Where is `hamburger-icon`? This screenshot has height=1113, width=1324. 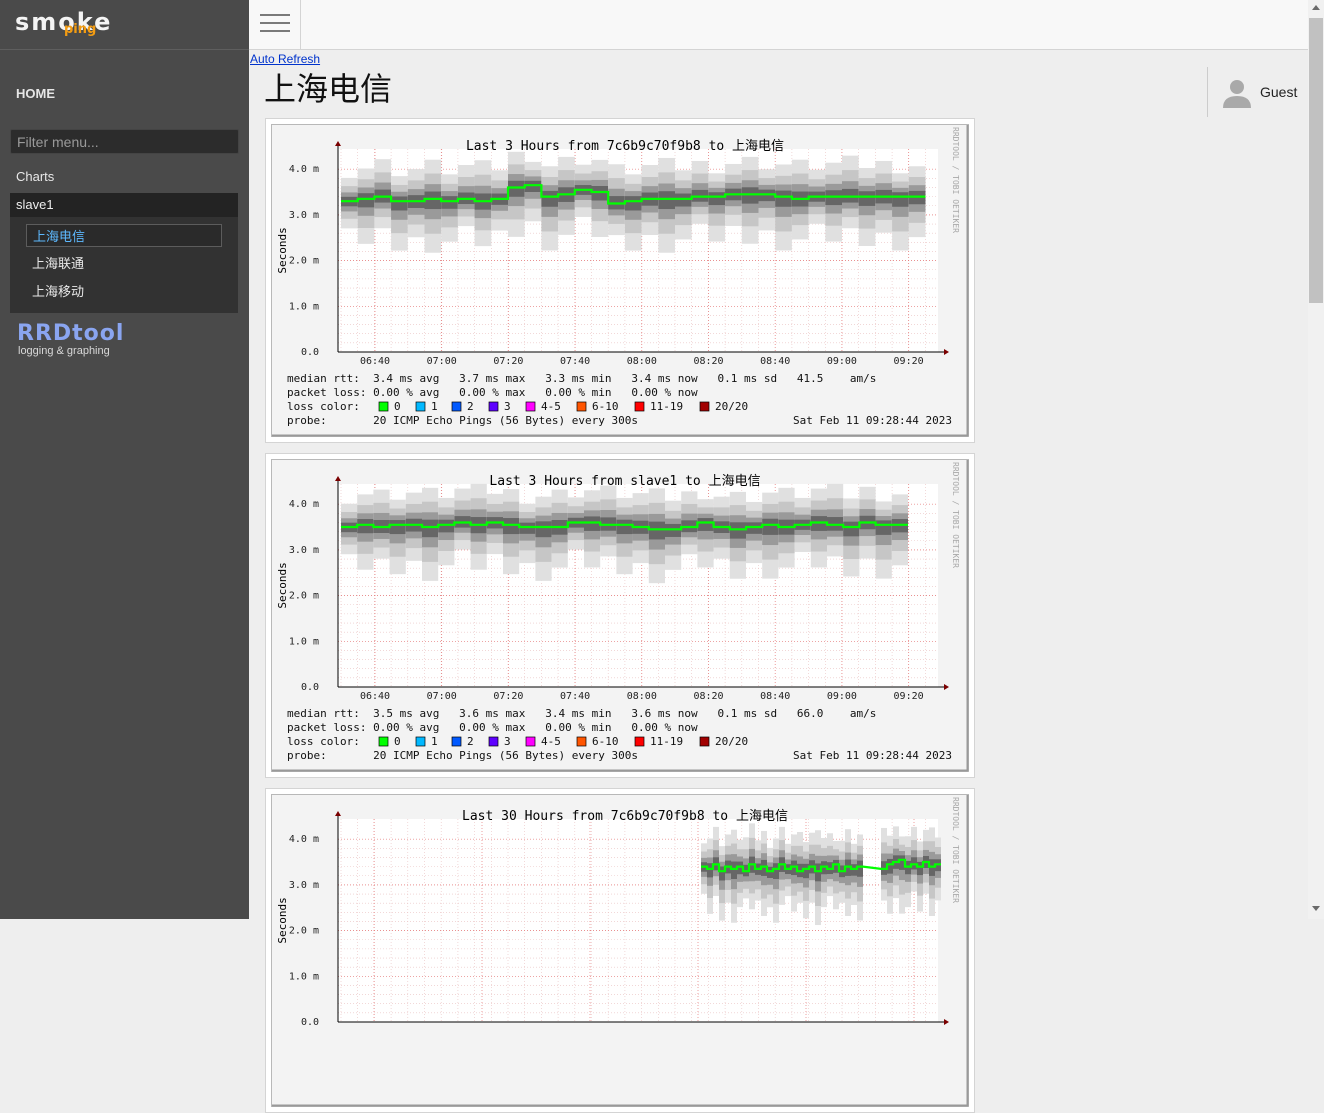
hamburger-icon is located at coordinates (275, 15).